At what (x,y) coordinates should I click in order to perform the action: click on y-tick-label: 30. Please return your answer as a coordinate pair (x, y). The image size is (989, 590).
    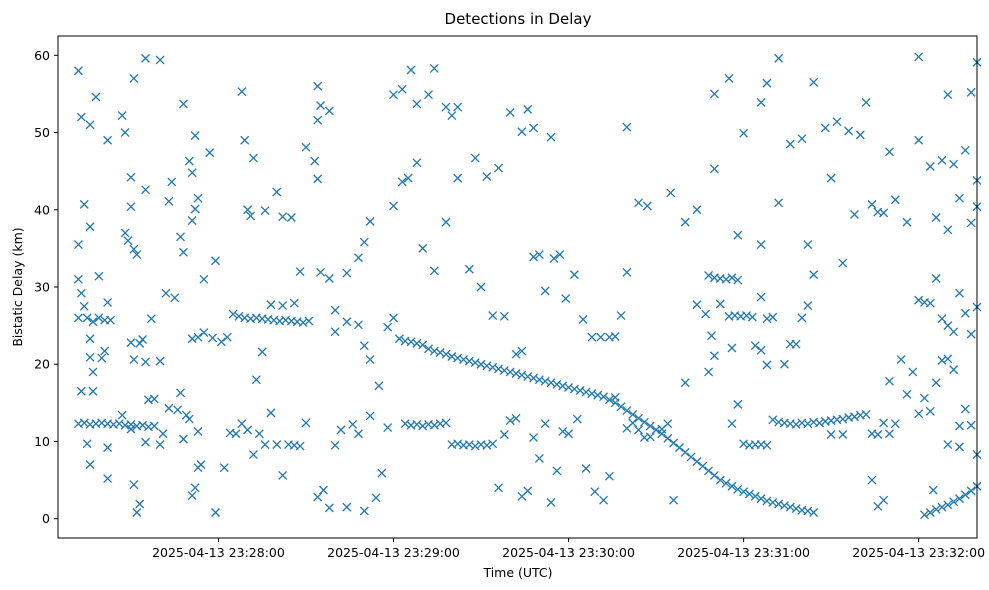
    Looking at the image, I should click on (42, 287).